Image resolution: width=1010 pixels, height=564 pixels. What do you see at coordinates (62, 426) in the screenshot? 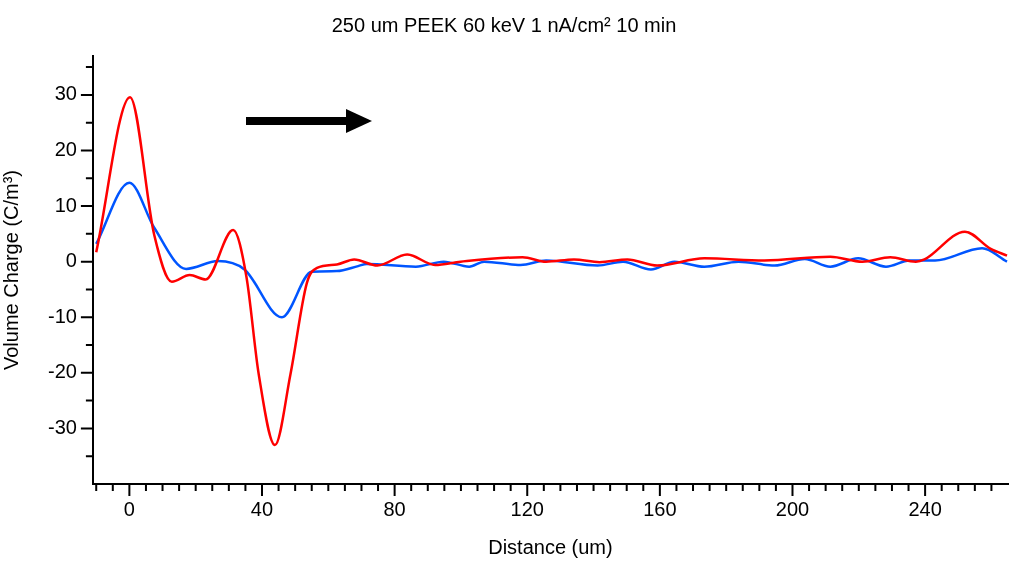
I see `y-tick-label: -30` at bounding box center [62, 426].